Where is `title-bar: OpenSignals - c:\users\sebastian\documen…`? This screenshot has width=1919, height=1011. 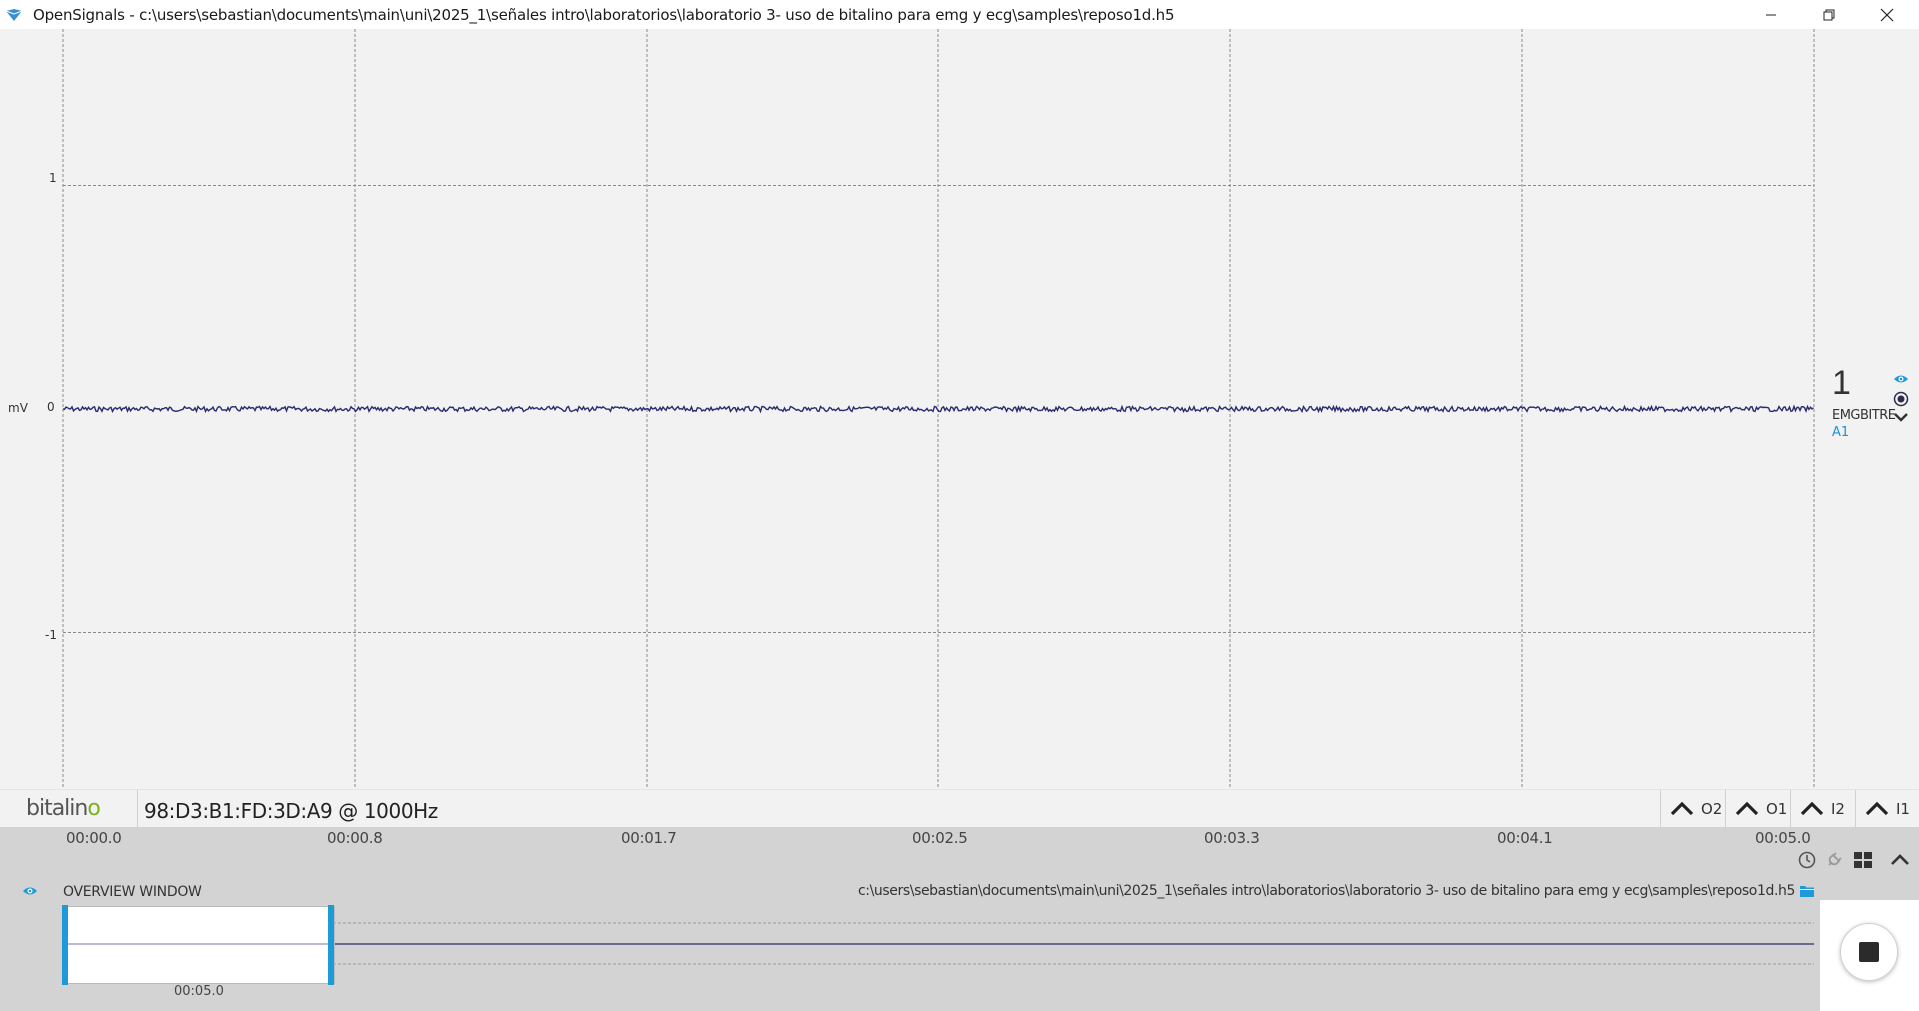
title-bar: OpenSignals - c:\users\sebastian\documen… is located at coordinates (959, 14).